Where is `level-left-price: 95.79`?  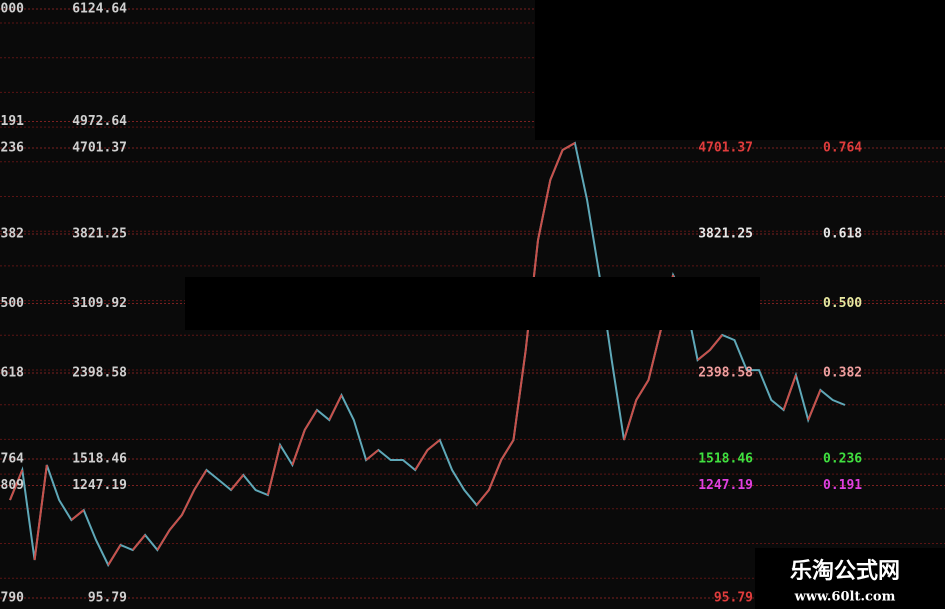 level-left-price: 95.79 is located at coordinates (107, 598).